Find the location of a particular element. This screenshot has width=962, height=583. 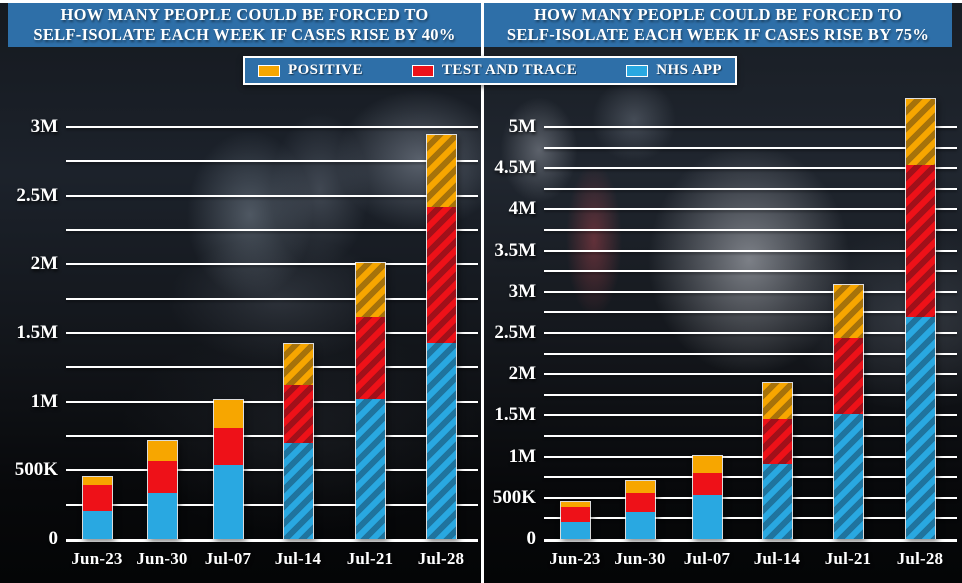

legend-label-nhs-app: NHS APP is located at coordinates (689, 70).